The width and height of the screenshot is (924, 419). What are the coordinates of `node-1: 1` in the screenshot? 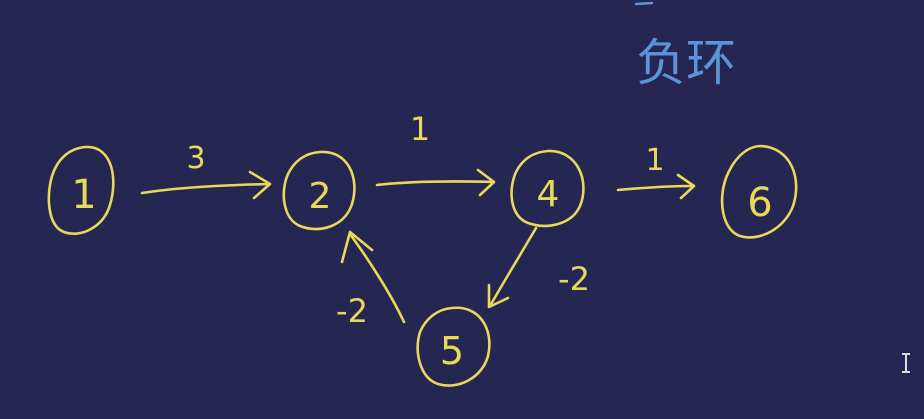 It's located at (81, 190).